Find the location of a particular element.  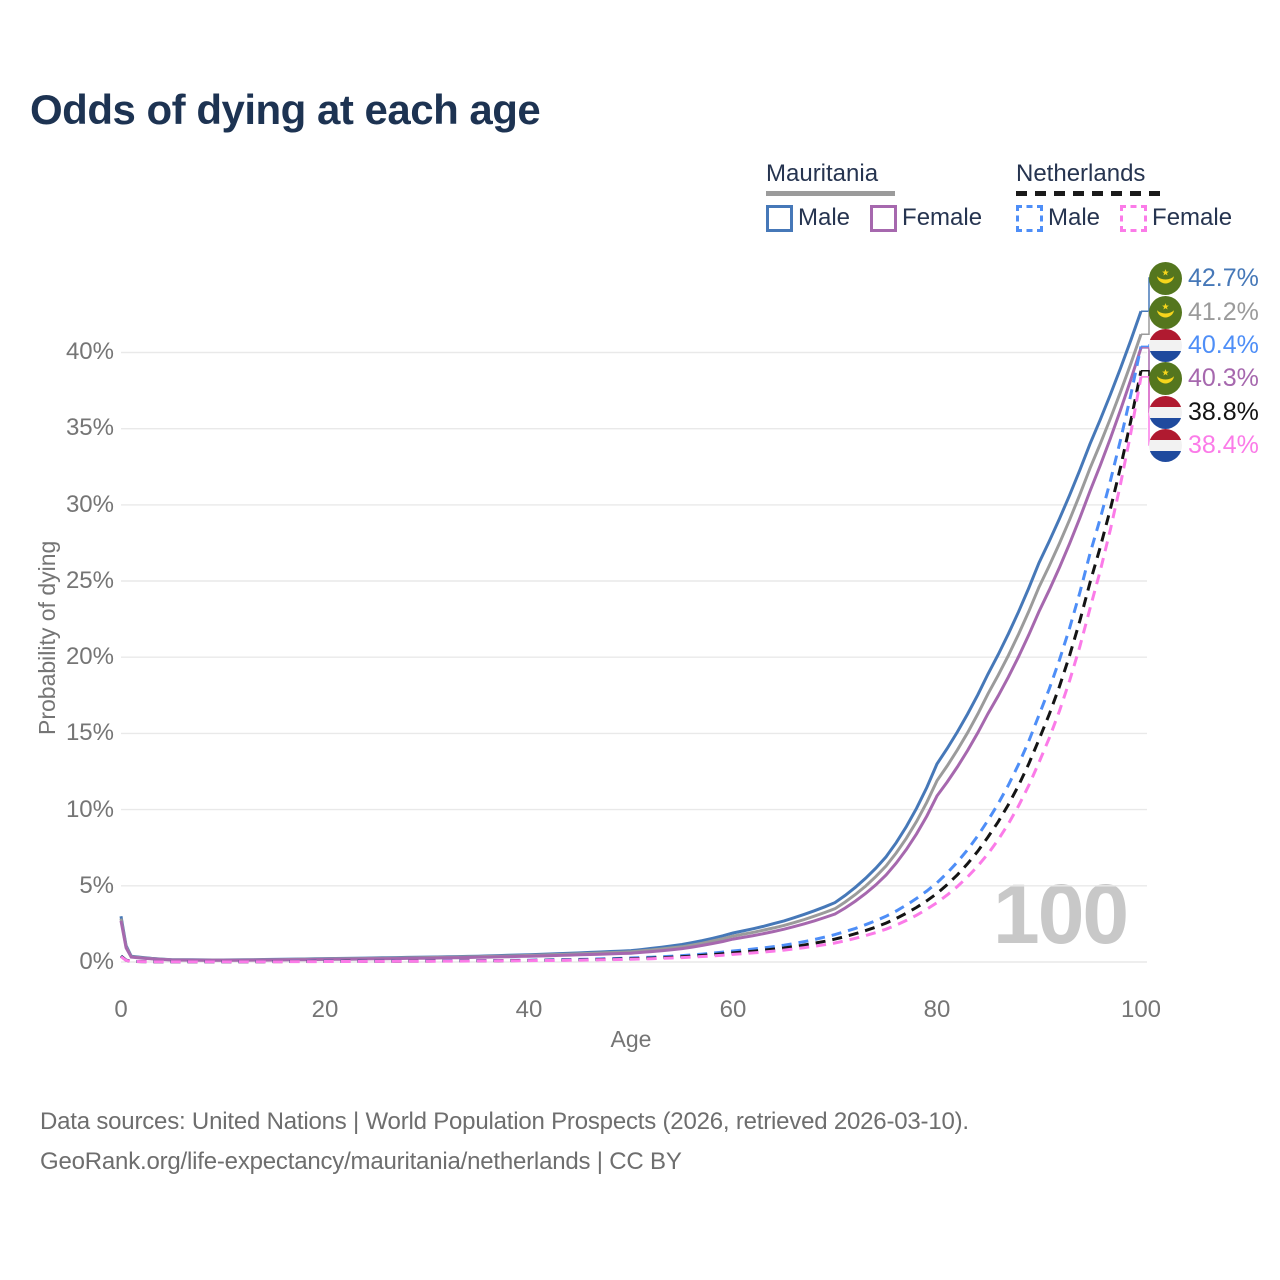

end-value-mauritania-female: 40.3% is located at coordinates (1223, 377).